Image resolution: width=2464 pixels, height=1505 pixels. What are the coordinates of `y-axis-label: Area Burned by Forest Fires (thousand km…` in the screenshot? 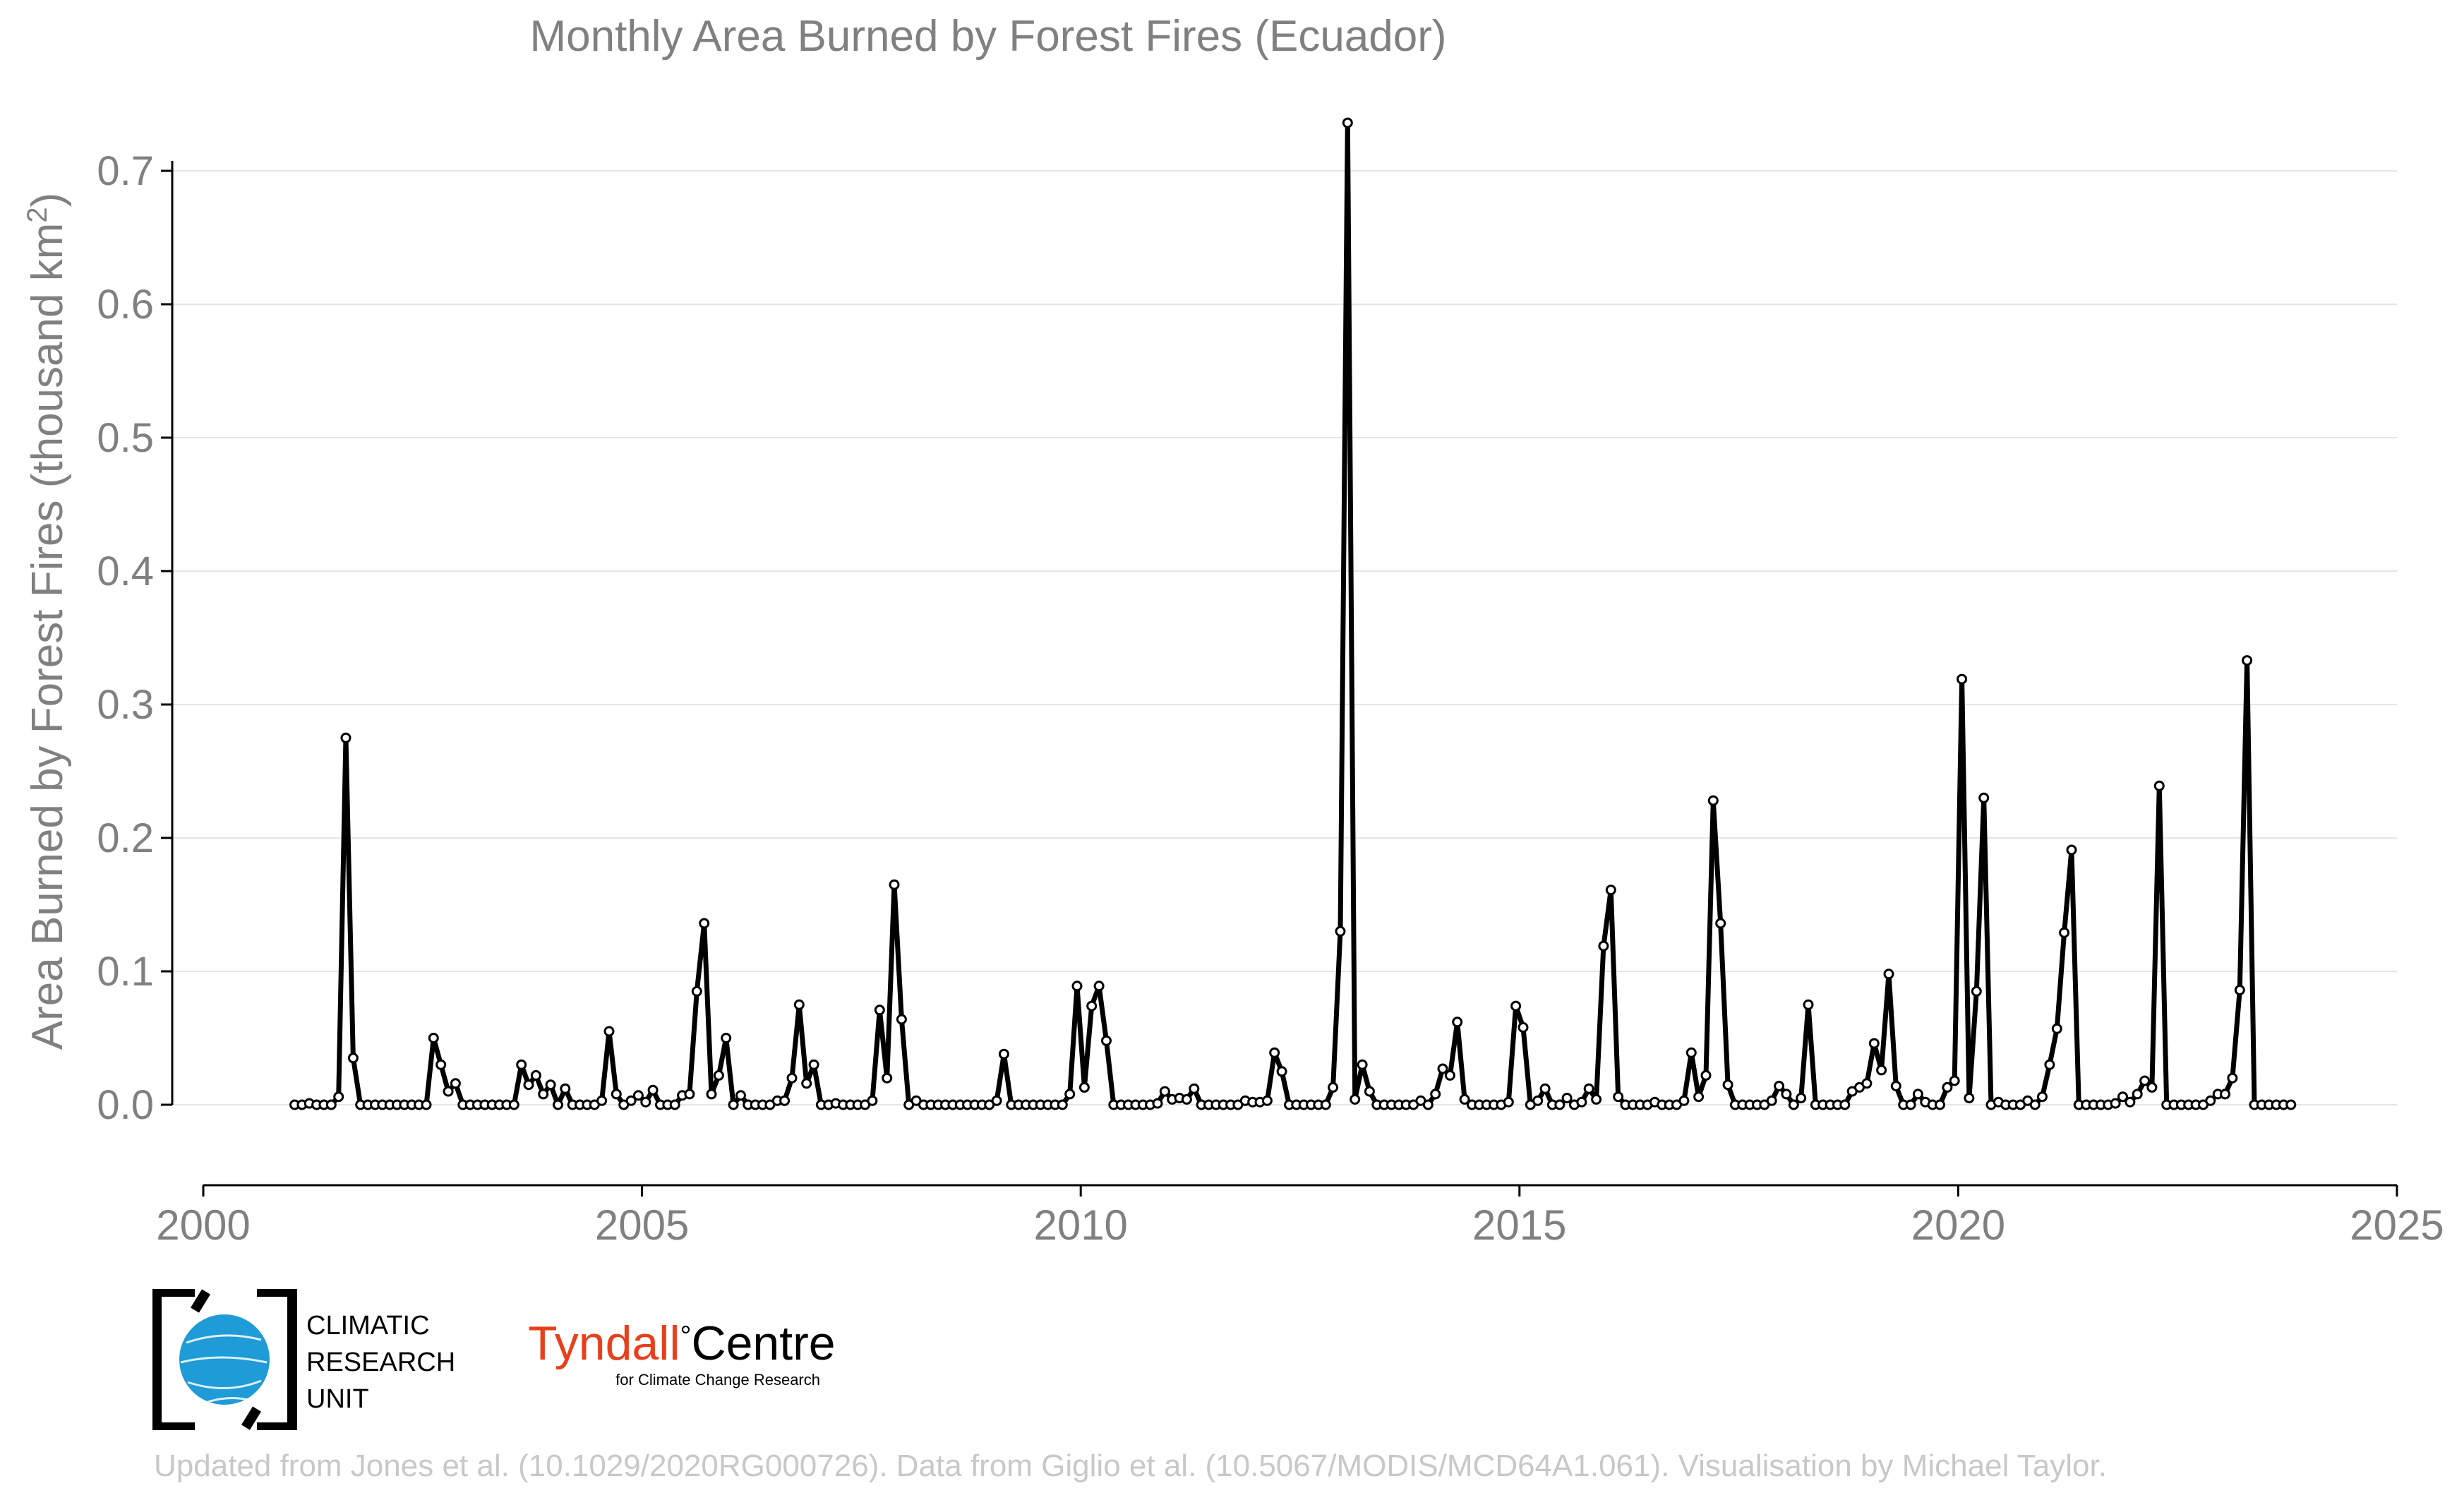 It's located at (47, 621).